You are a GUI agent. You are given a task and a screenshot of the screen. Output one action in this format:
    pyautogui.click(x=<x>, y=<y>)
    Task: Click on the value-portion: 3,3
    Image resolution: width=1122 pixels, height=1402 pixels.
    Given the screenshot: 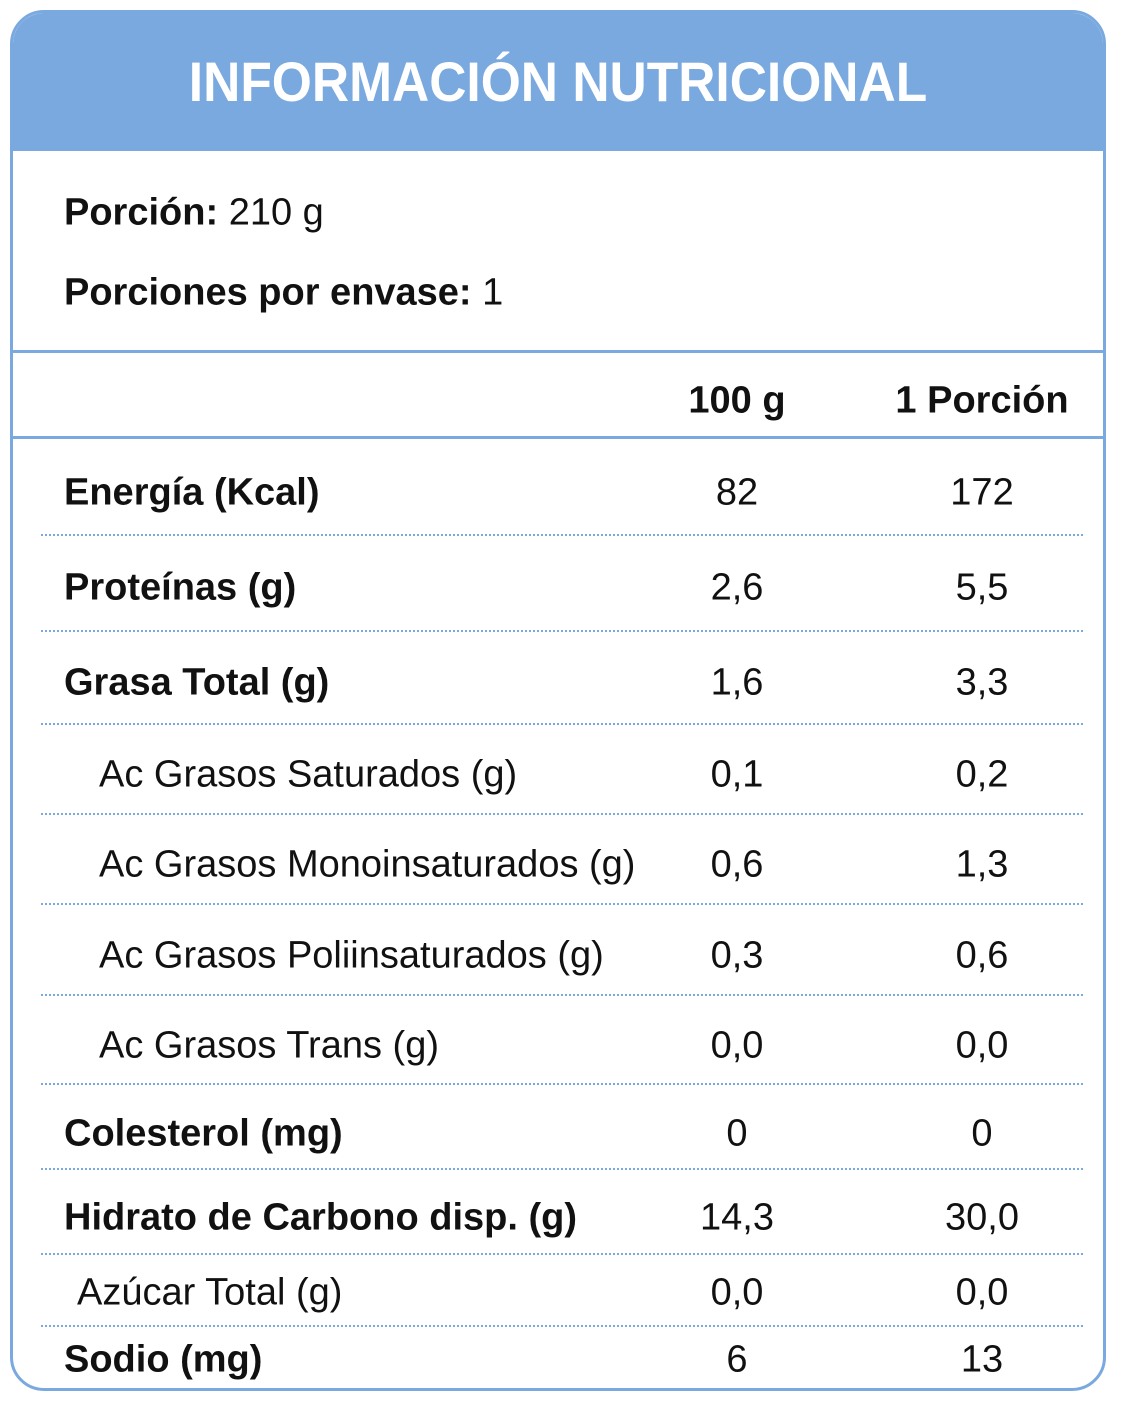 What is the action you would take?
    pyautogui.click(x=982, y=682)
    